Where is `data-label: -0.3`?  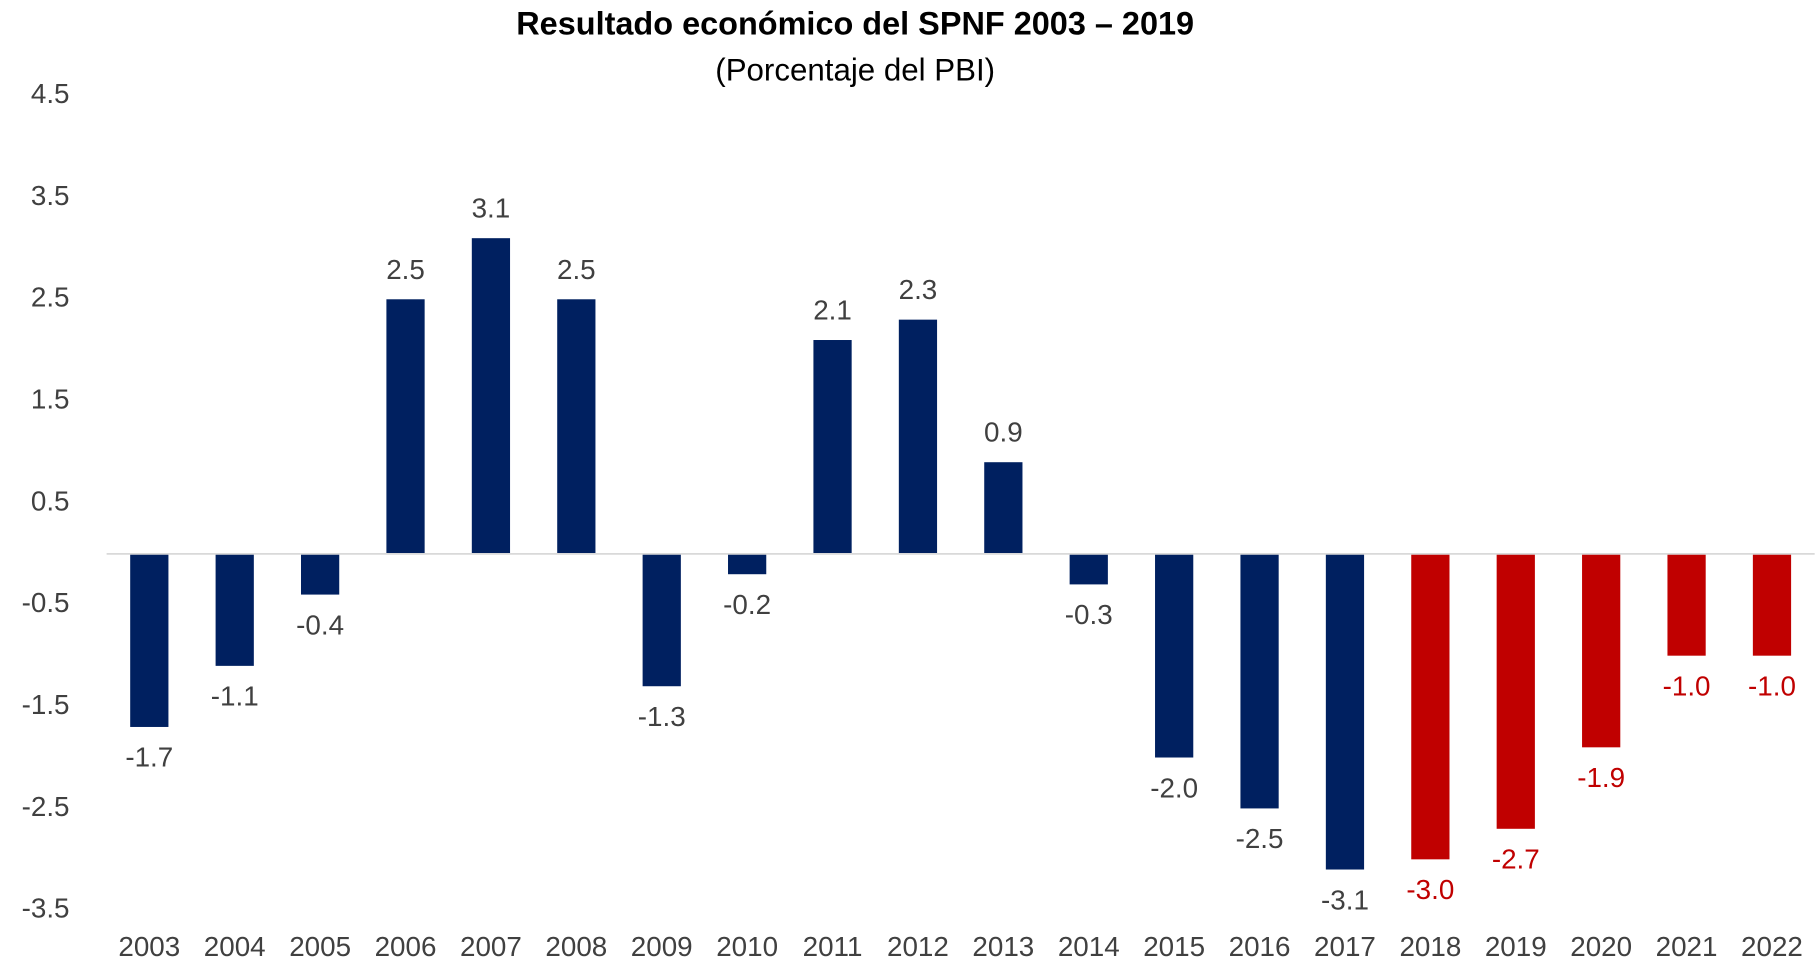
data-label: -0.3 is located at coordinates (1089, 614).